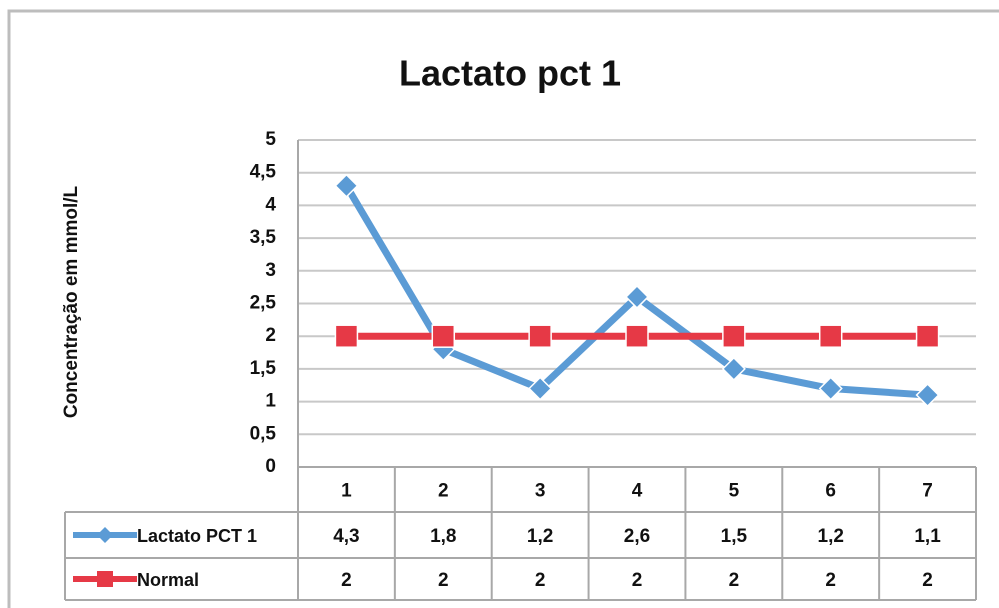 The image size is (999, 608). What do you see at coordinates (263, 303) in the screenshot?
I see `y-tick-label: 2,5` at bounding box center [263, 303].